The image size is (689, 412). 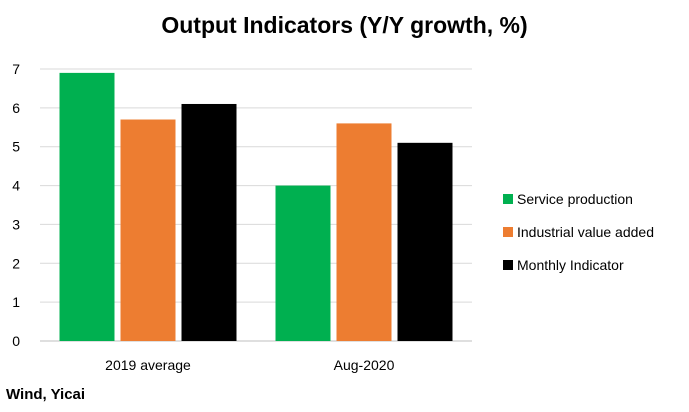 I want to click on x-axis: 2019 average Aug-2020, so click(x=249, y=365).